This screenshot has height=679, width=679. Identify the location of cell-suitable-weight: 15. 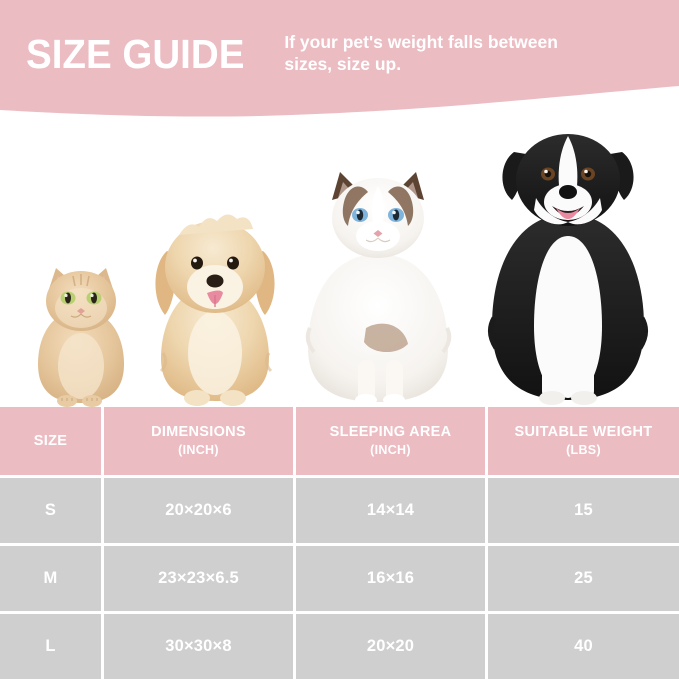
(583, 510).